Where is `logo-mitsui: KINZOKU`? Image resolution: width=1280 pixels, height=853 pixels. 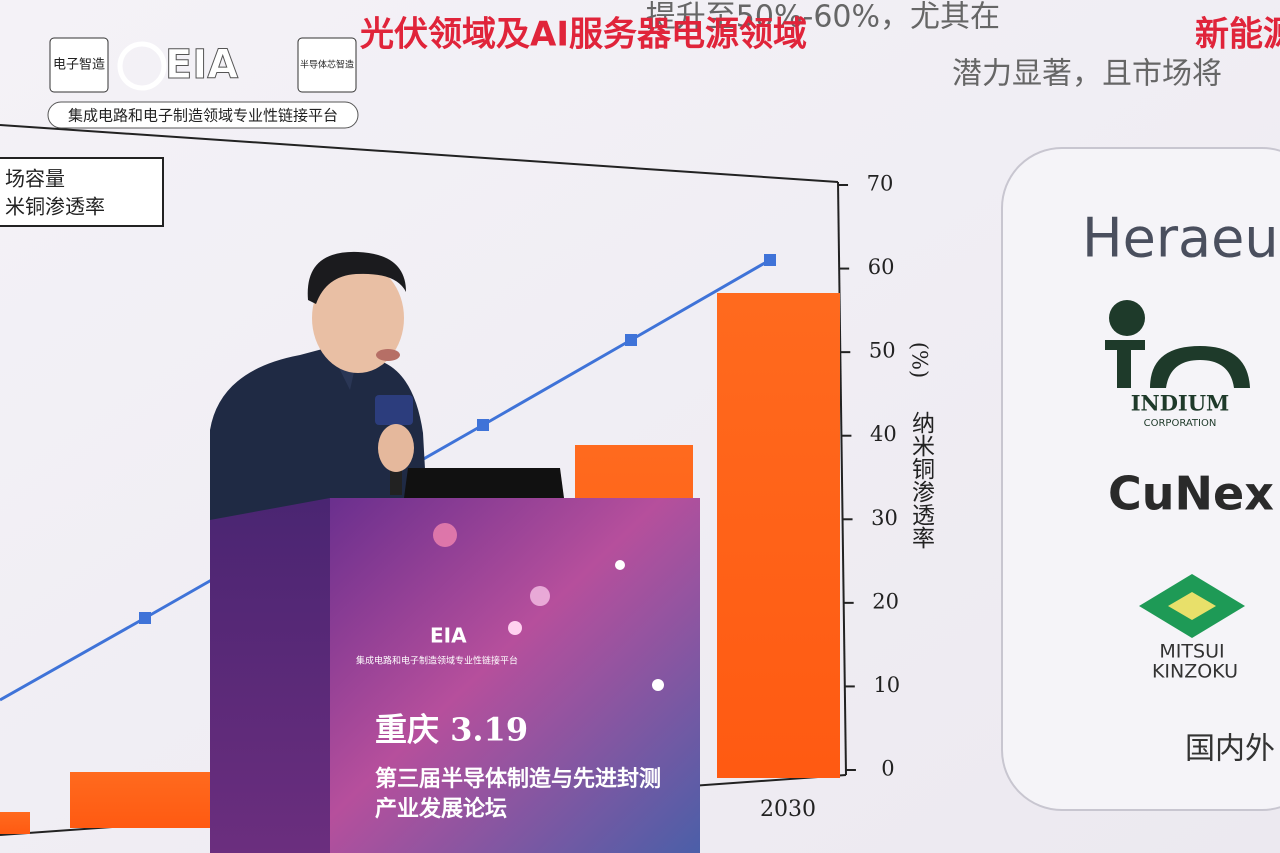
logo-mitsui: KINZOKU is located at coordinates (1195, 672).